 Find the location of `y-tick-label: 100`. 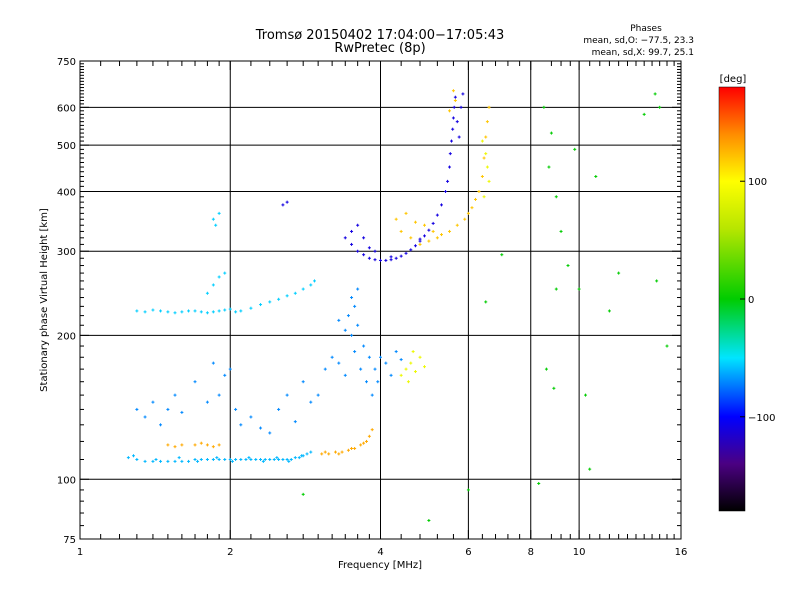

y-tick-label: 100 is located at coordinates (66, 480).